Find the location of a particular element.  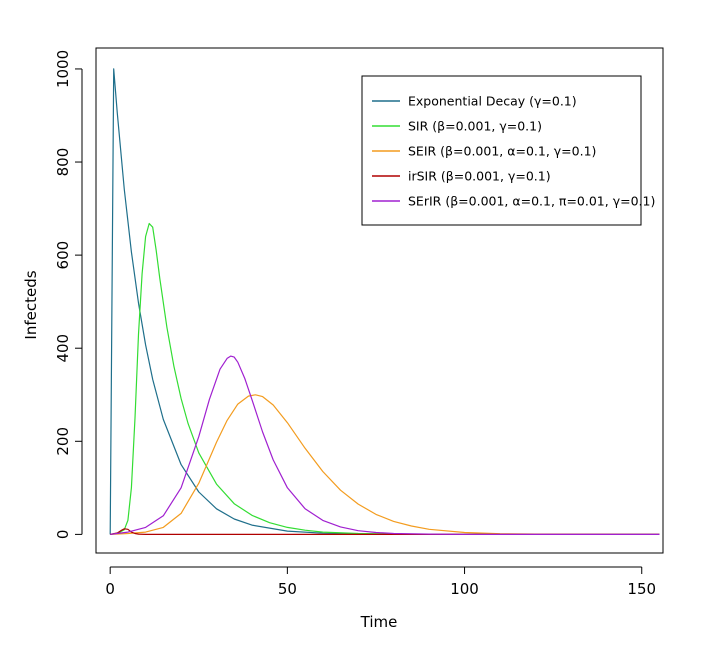

y-tick-label: 600 is located at coordinates (63, 255).